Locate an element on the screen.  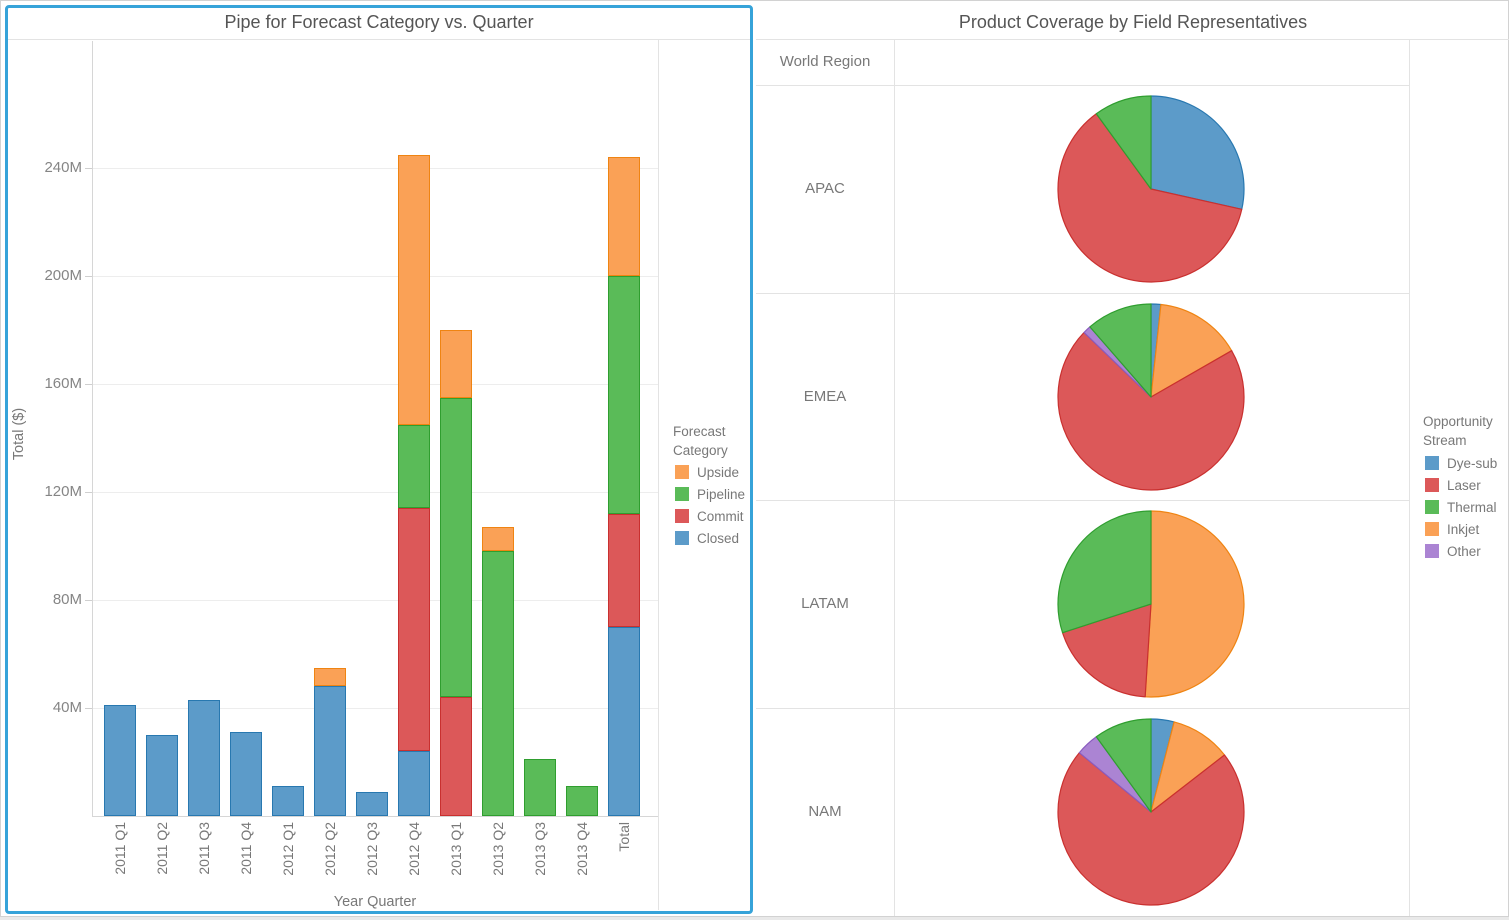
bar-segment-closed-2012-q3 is located at coordinates (372, 803).